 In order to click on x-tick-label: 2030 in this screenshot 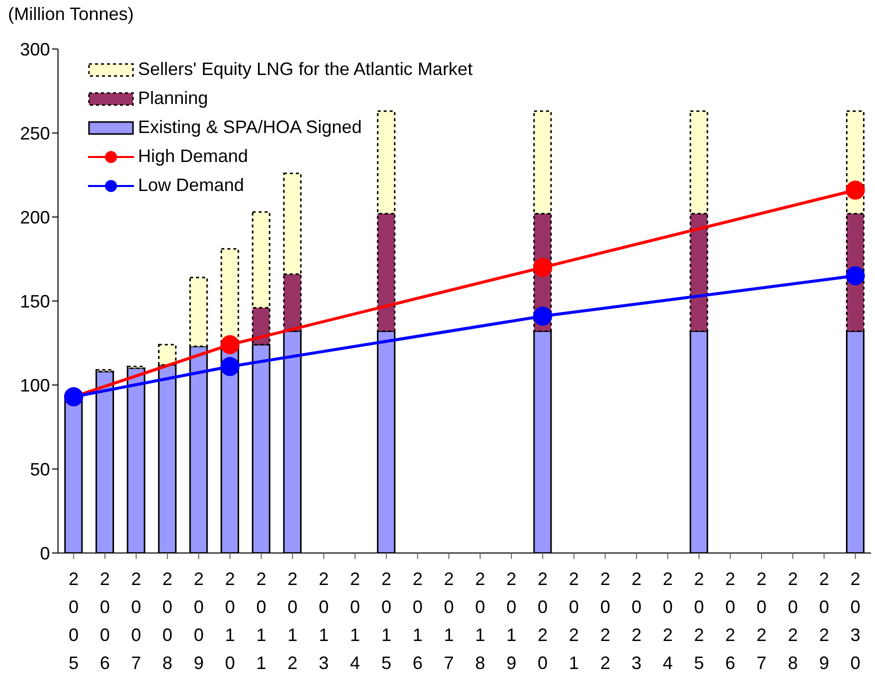, I will do `click(855, 621)`.